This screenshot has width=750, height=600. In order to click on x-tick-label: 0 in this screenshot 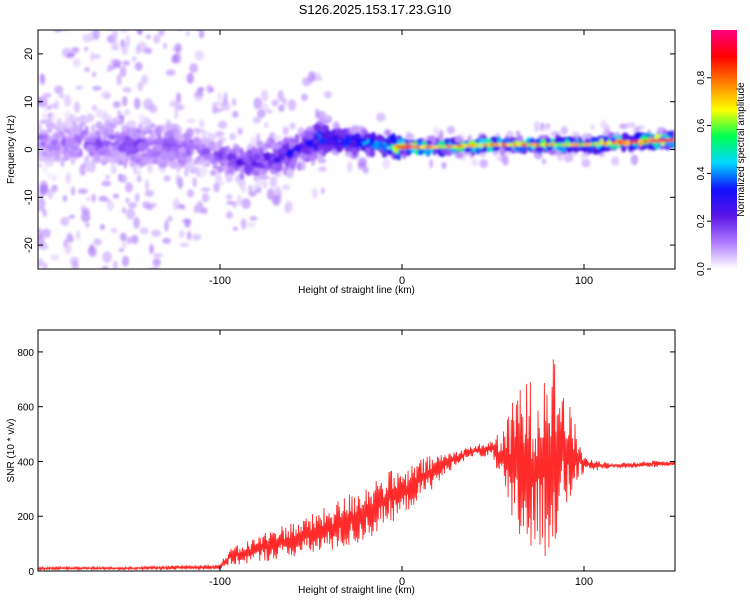, I will do `click(402, 582)`.